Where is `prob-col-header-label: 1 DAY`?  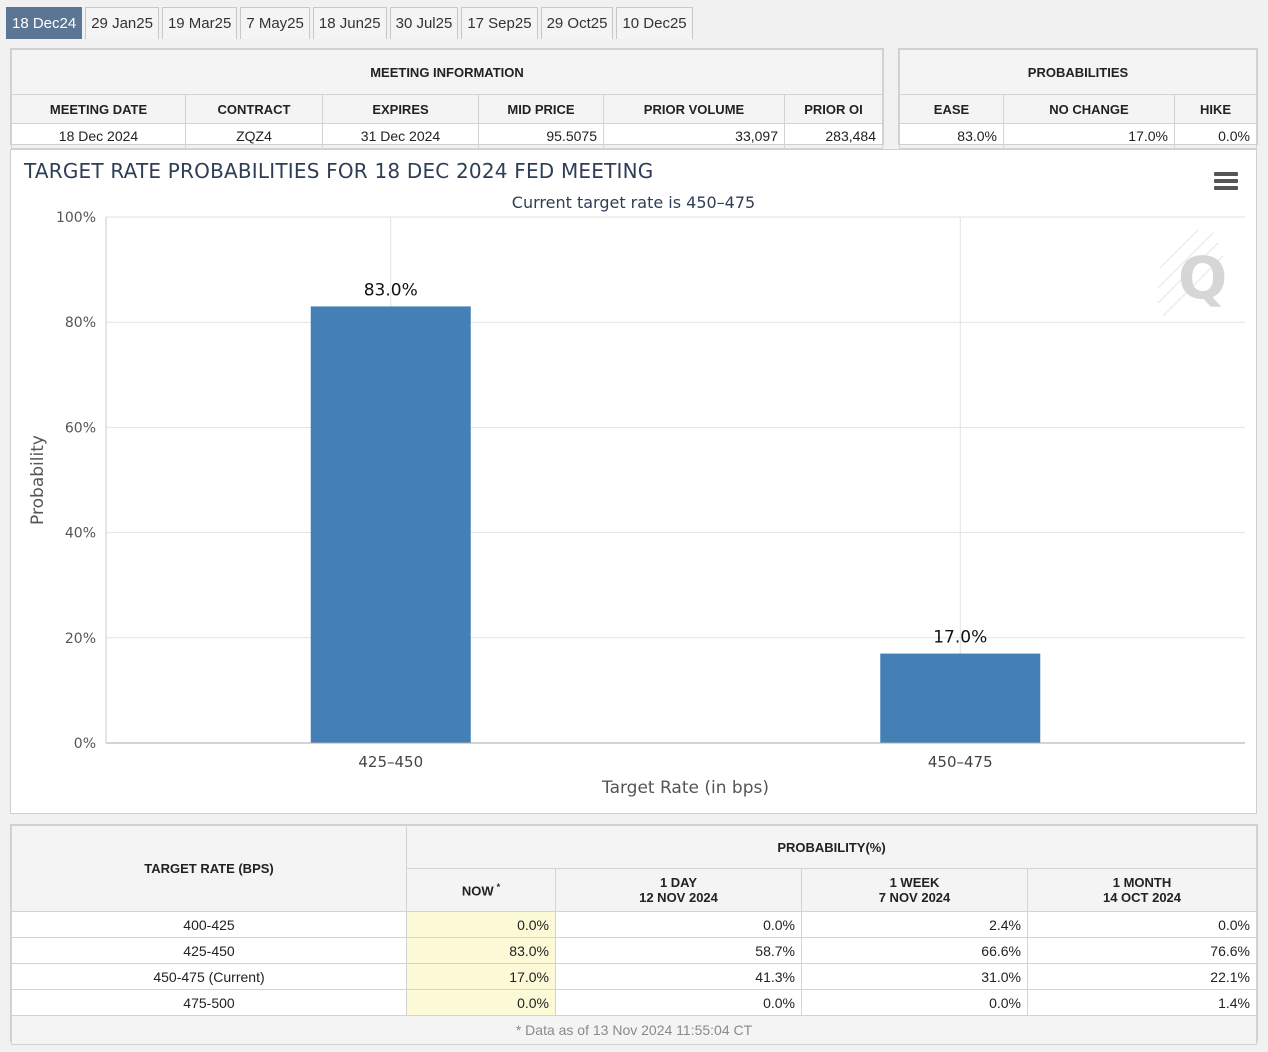 prob-col-header-label: 1 DAY is located at coordinates (678, 882).